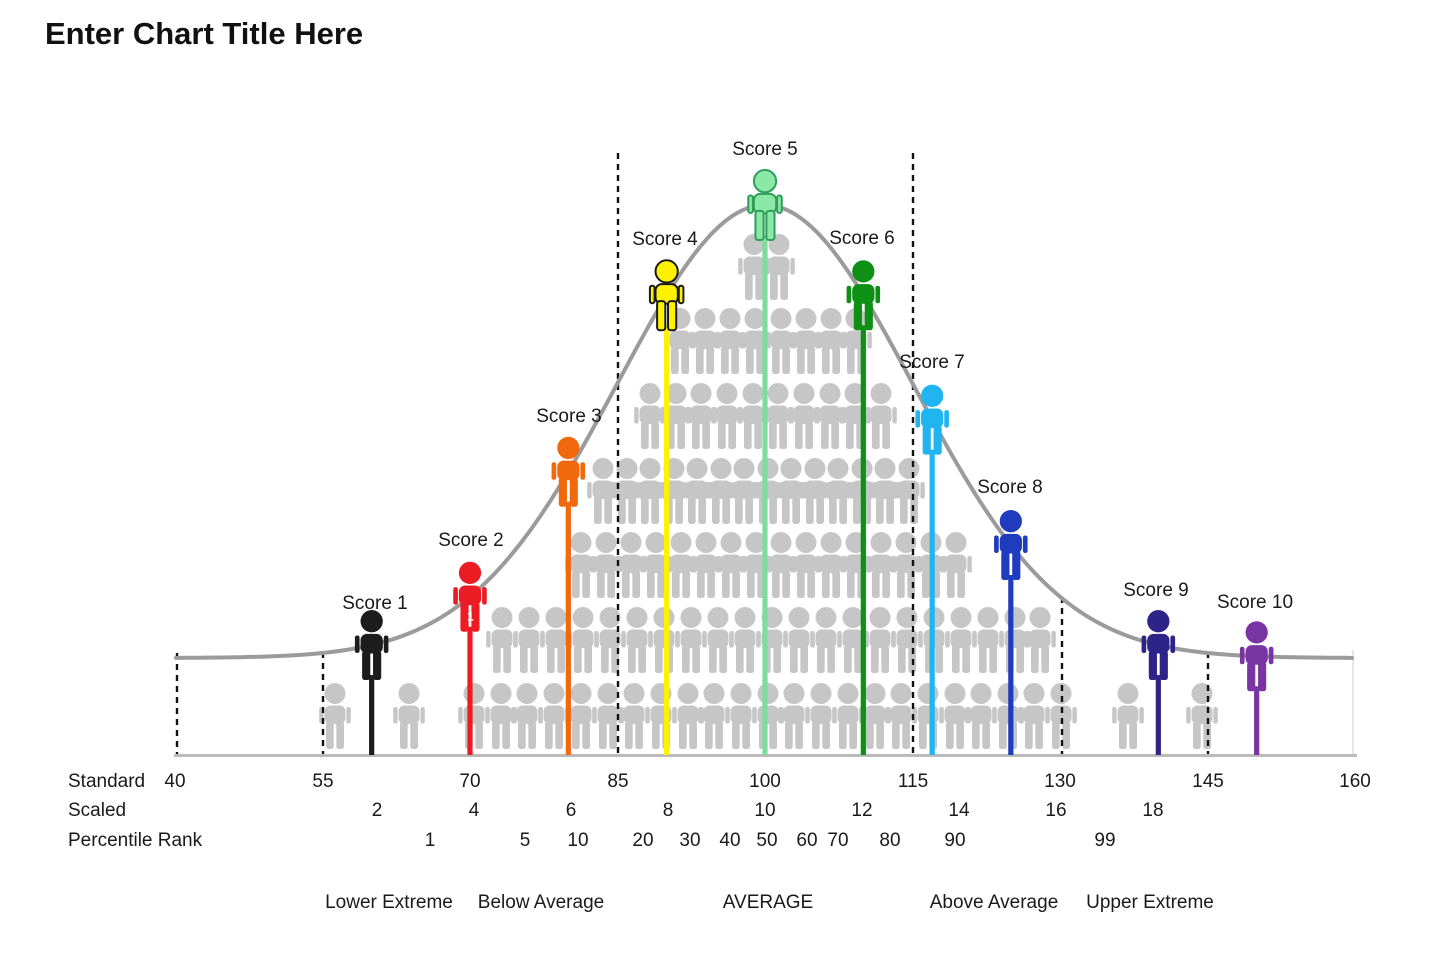  Describe the element at coordinates (204, 33) in the screenshot. I see `chart-title: Enter Chart Title Here` at that location.